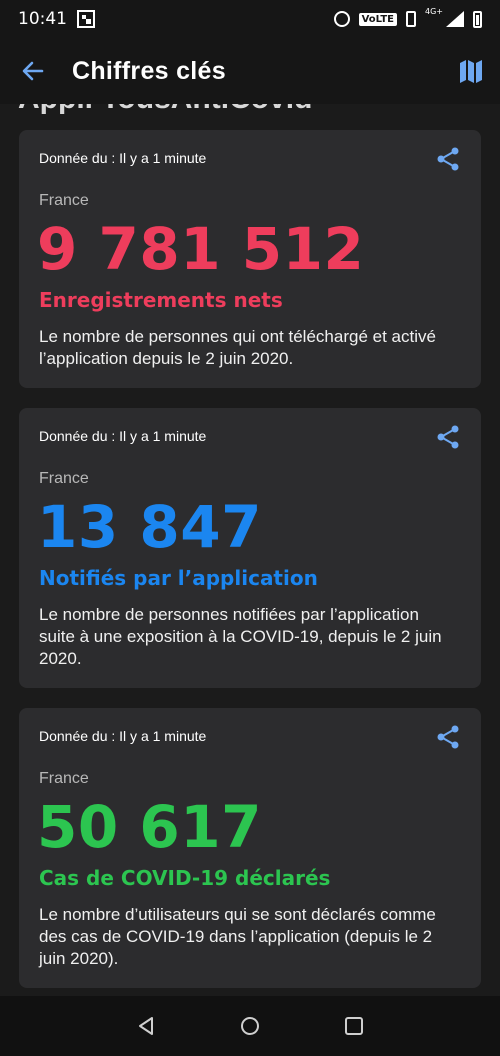 This screenshot has height=1056, width=500. I want to click on card-value: 9 781 512, so click(201, 249).